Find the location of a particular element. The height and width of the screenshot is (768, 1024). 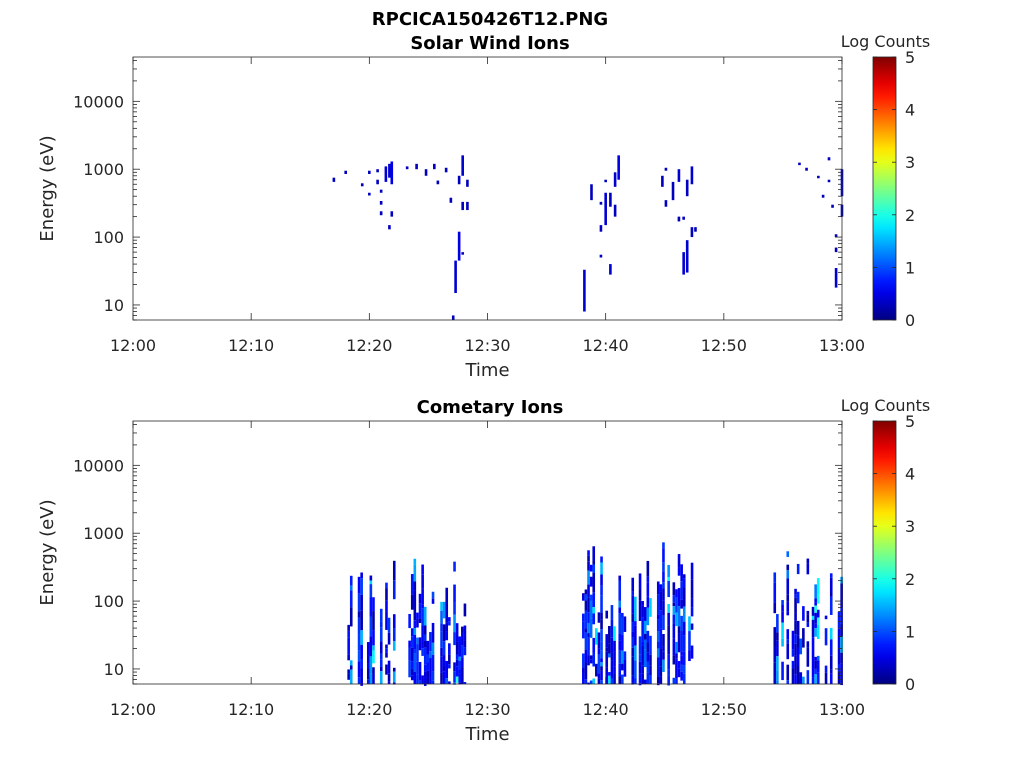

y-tick-label: 10000 is located at coordinates (98, 465).